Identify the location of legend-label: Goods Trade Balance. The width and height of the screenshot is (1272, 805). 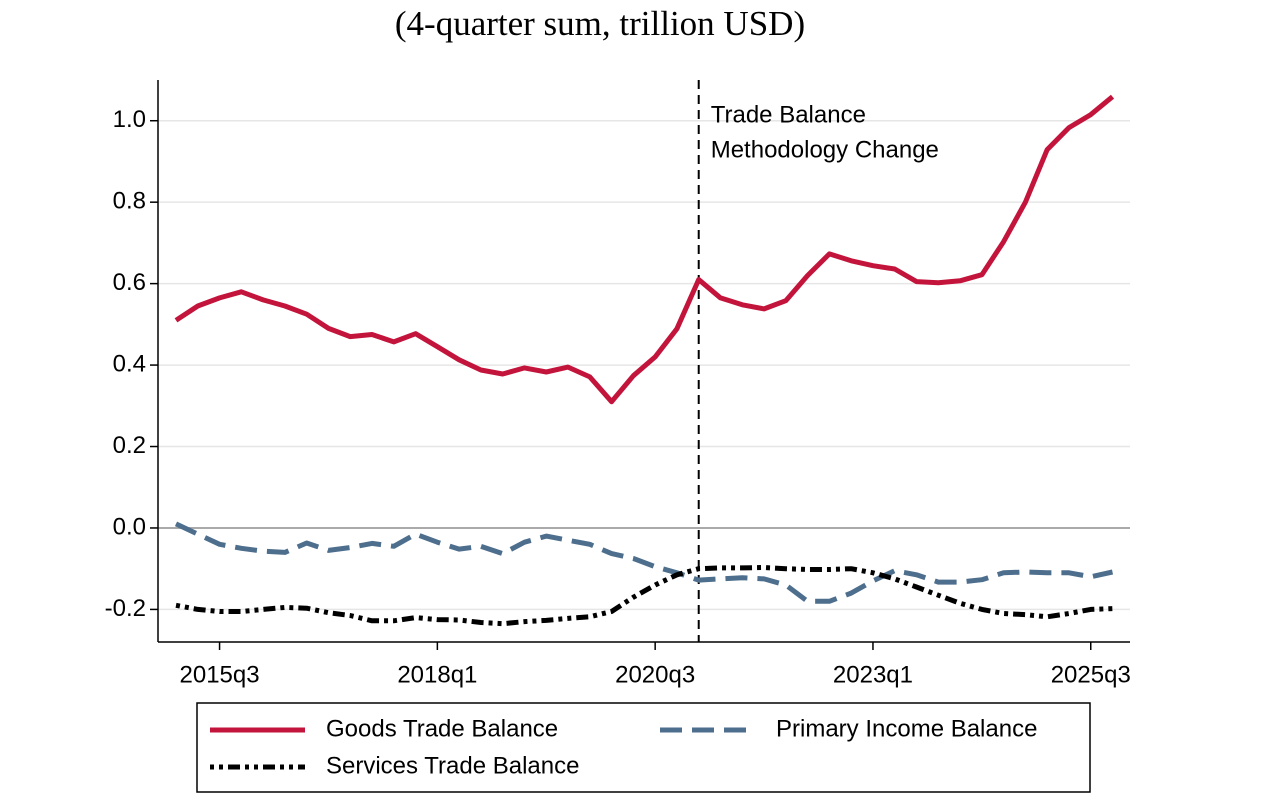
(442, 728).